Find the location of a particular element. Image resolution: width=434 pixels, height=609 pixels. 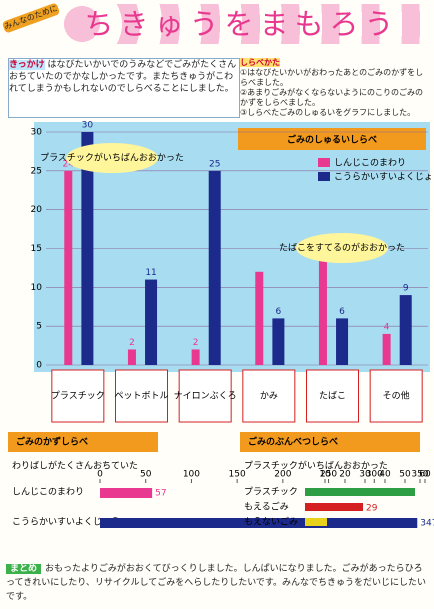

x-tick-label: その他 is located at coordinates (396, 396).